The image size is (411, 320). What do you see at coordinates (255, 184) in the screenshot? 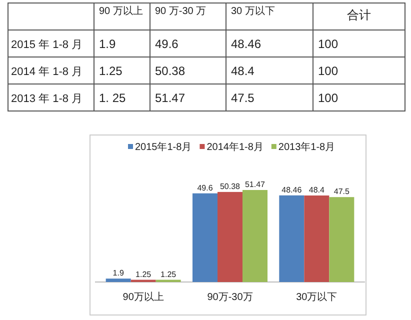
I see `data-label: 51.47` at bounding box center [255, 184].